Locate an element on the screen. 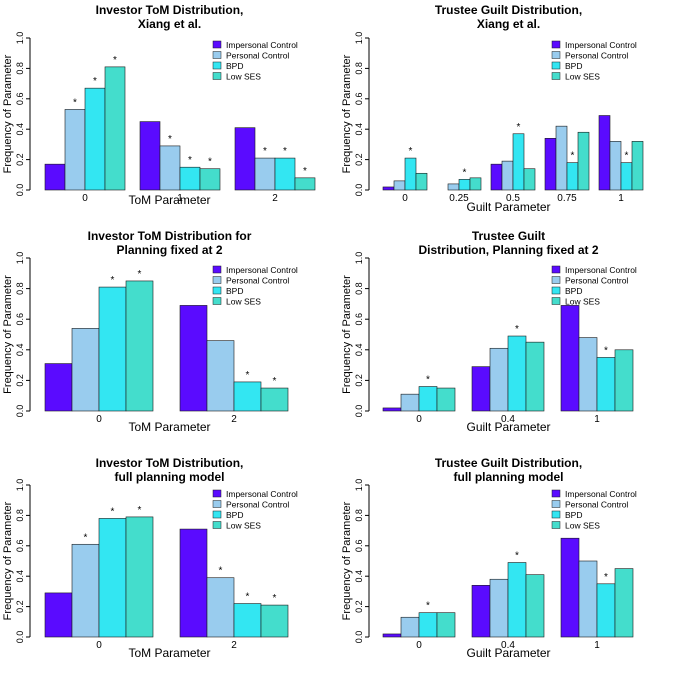 The height and width of the screenshot is (680, 675). x-tick-label: 2 is located at coordinates (234, 645).